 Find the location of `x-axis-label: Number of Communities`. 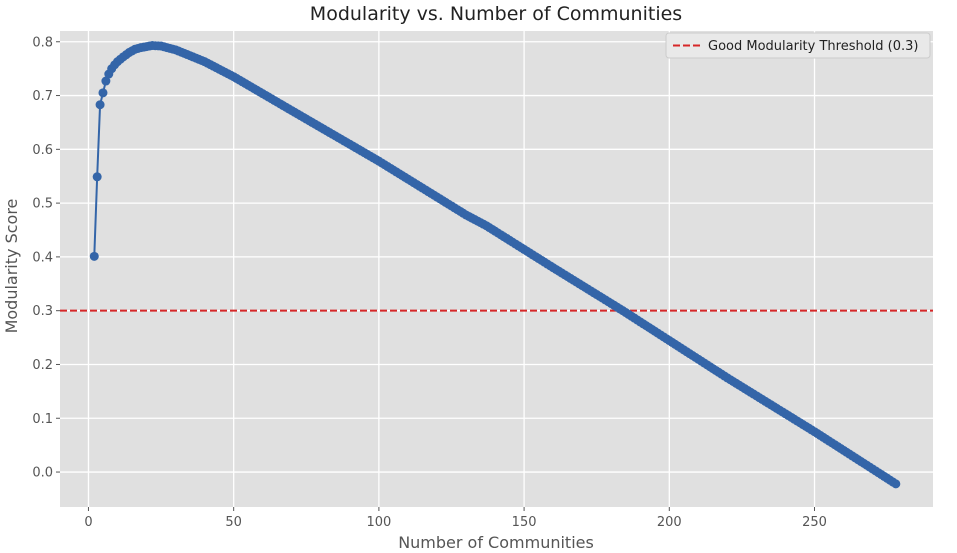

x-axis-label: Number of Communities is located at coordinates (496, 542).